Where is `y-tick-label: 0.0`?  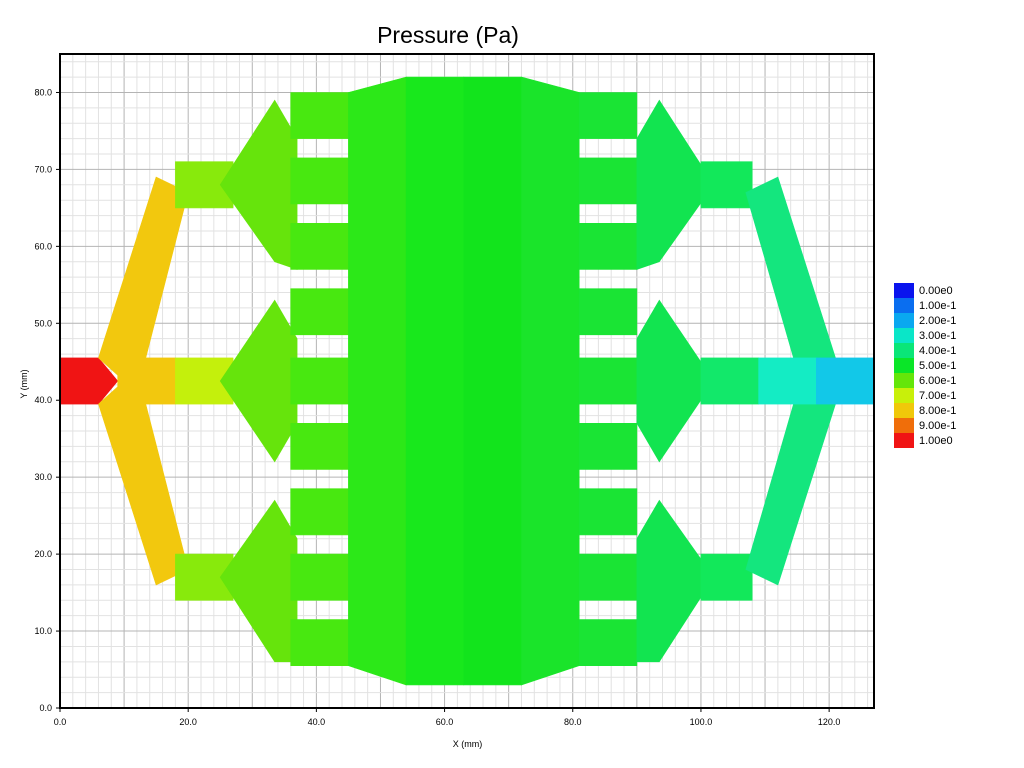
y-tick-label: 0.0 is located at coordinates (45, 708).